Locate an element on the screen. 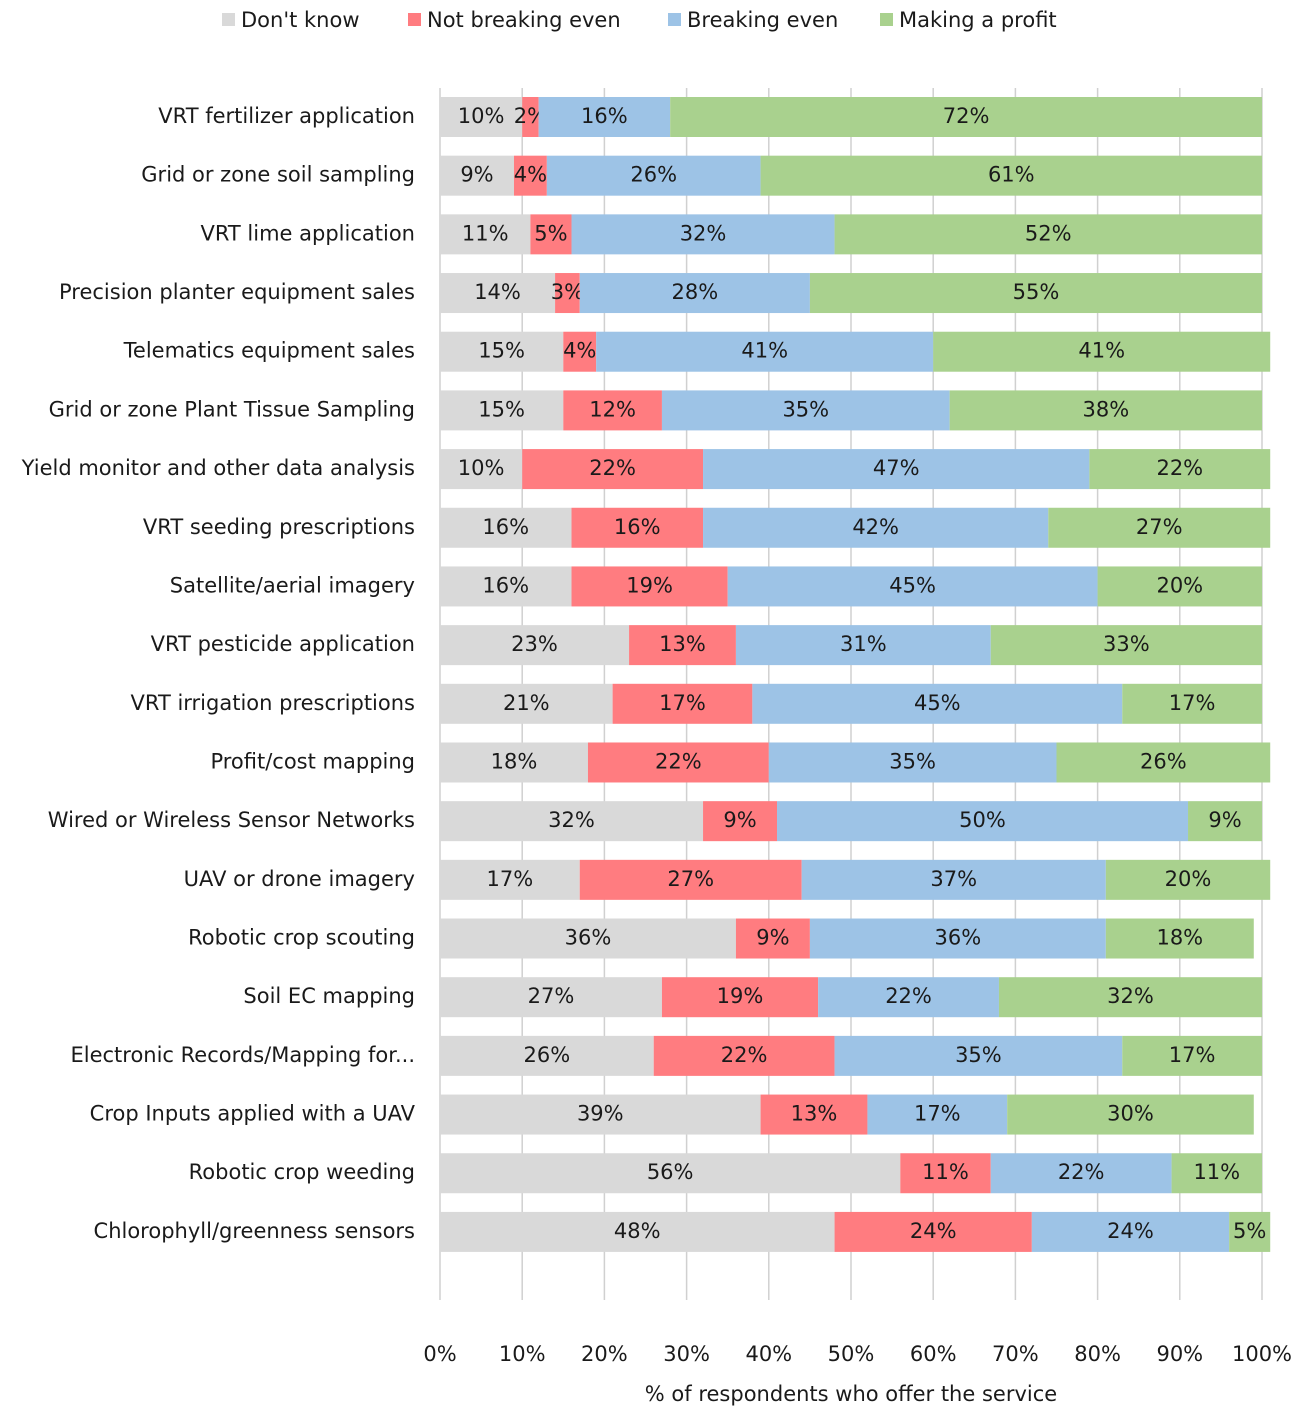 This screenshot has height=1408, width=1305. data-label: 3% is located at coordinates (567, 292).